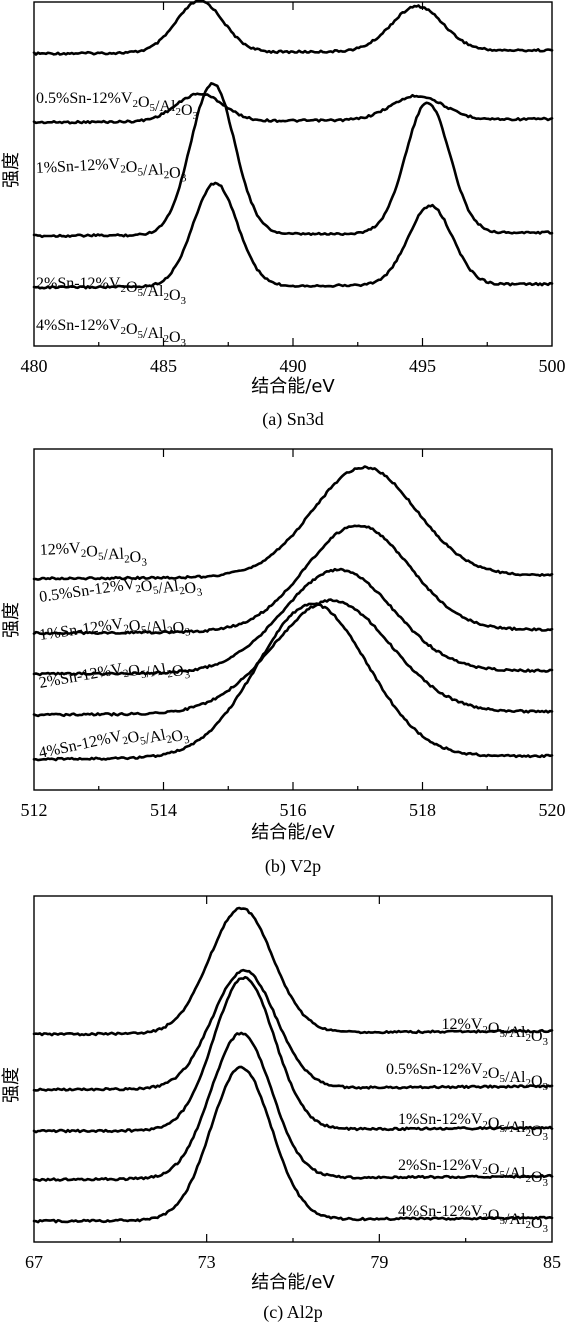  Describe the element at coordinates (379, 1262) in the screenshot. I see `x-tick-label: 79` at that location.